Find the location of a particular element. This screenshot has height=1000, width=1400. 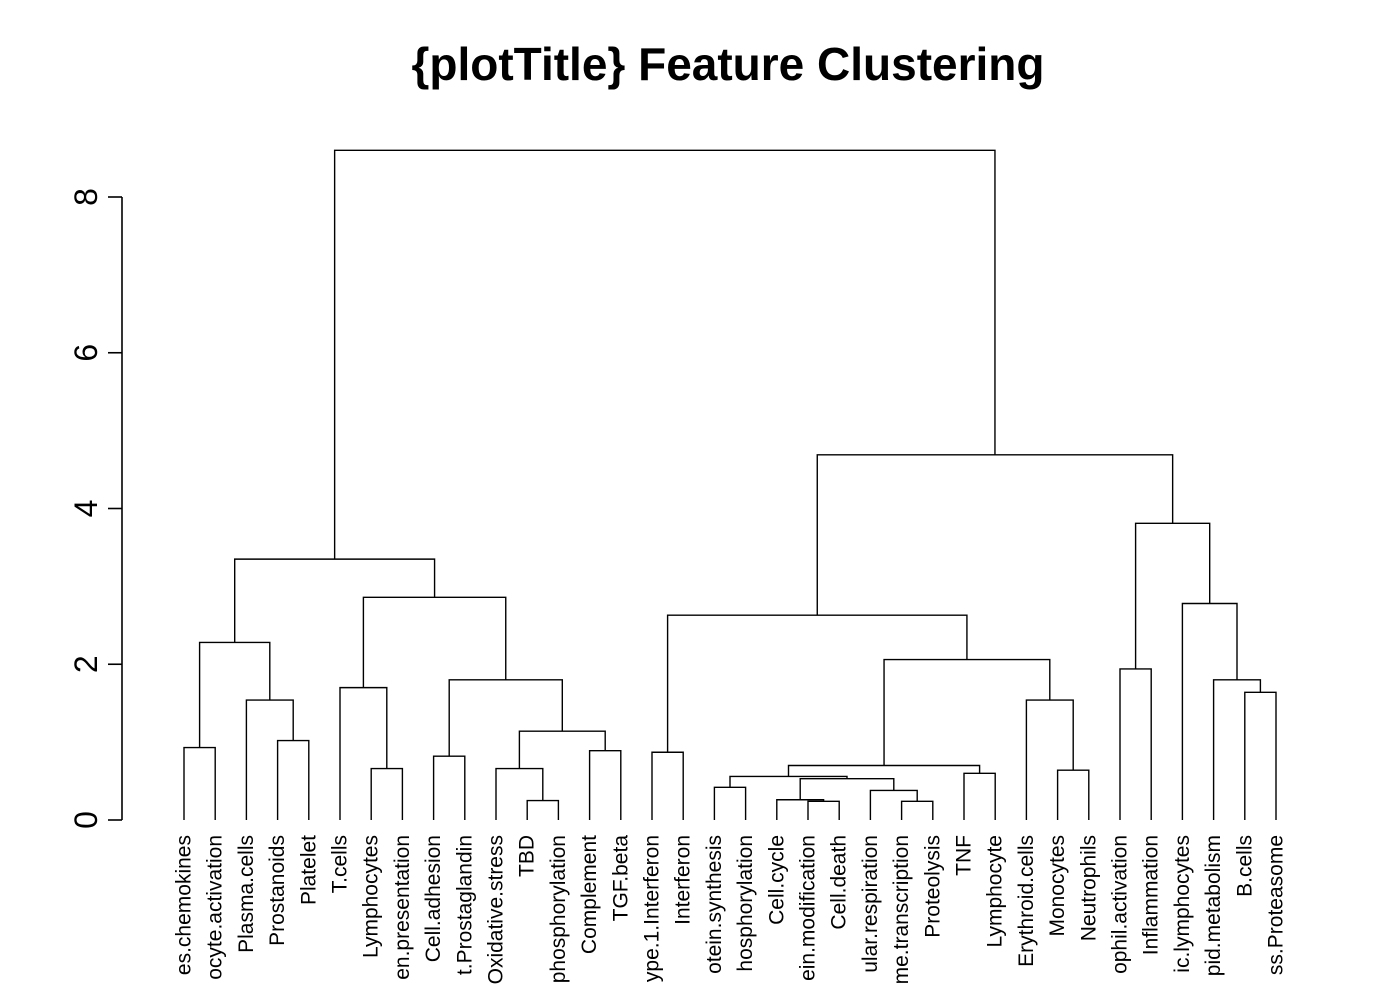

leaf-label: Erythroid.cells is located at coordinates (1026, 901).